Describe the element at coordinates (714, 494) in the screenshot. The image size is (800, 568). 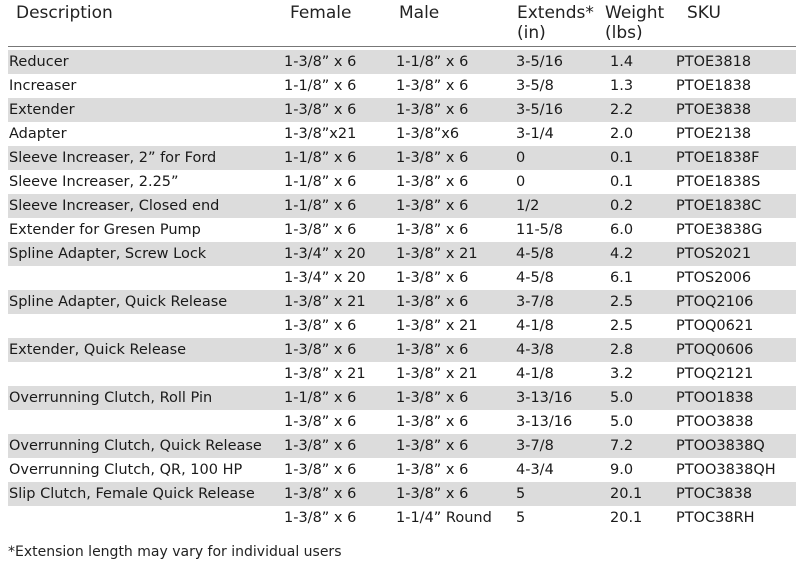
I see `cell-sku: PTOC3838` at that location.